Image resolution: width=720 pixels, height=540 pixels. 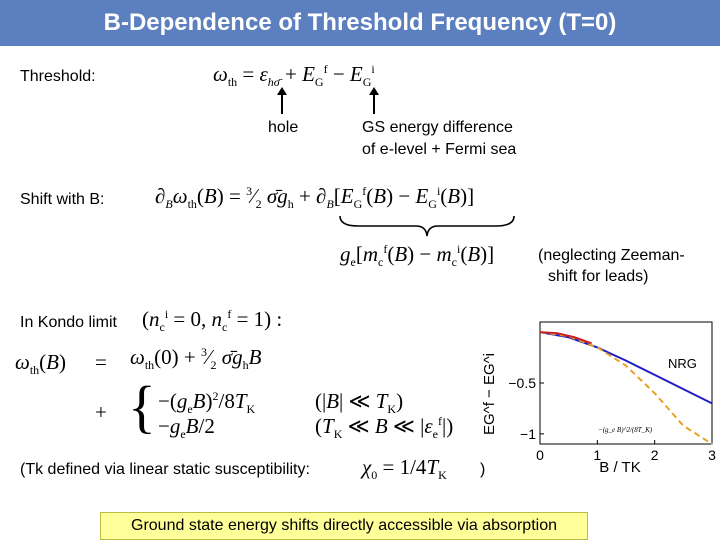 I want to click on neglect-line2: shift for leads), so click(x=598, y=276).